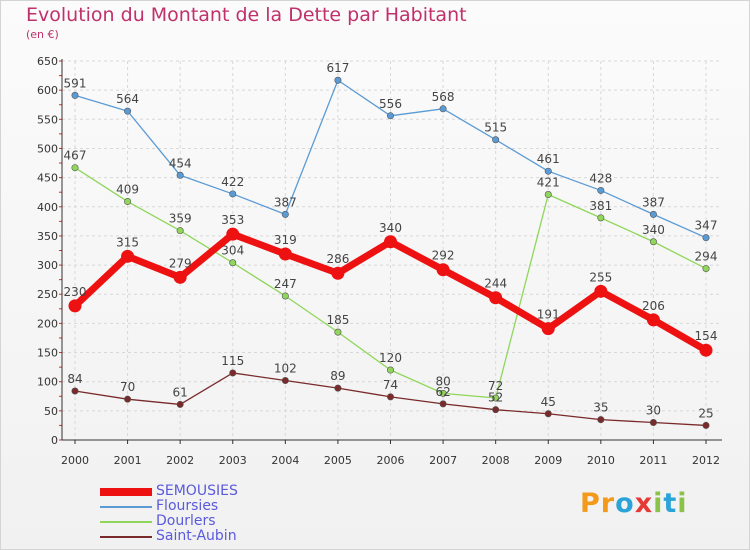  Describe the element at coordinates (75, 292) in the screenshot. I see `data-label-semousies: 230` at that location.